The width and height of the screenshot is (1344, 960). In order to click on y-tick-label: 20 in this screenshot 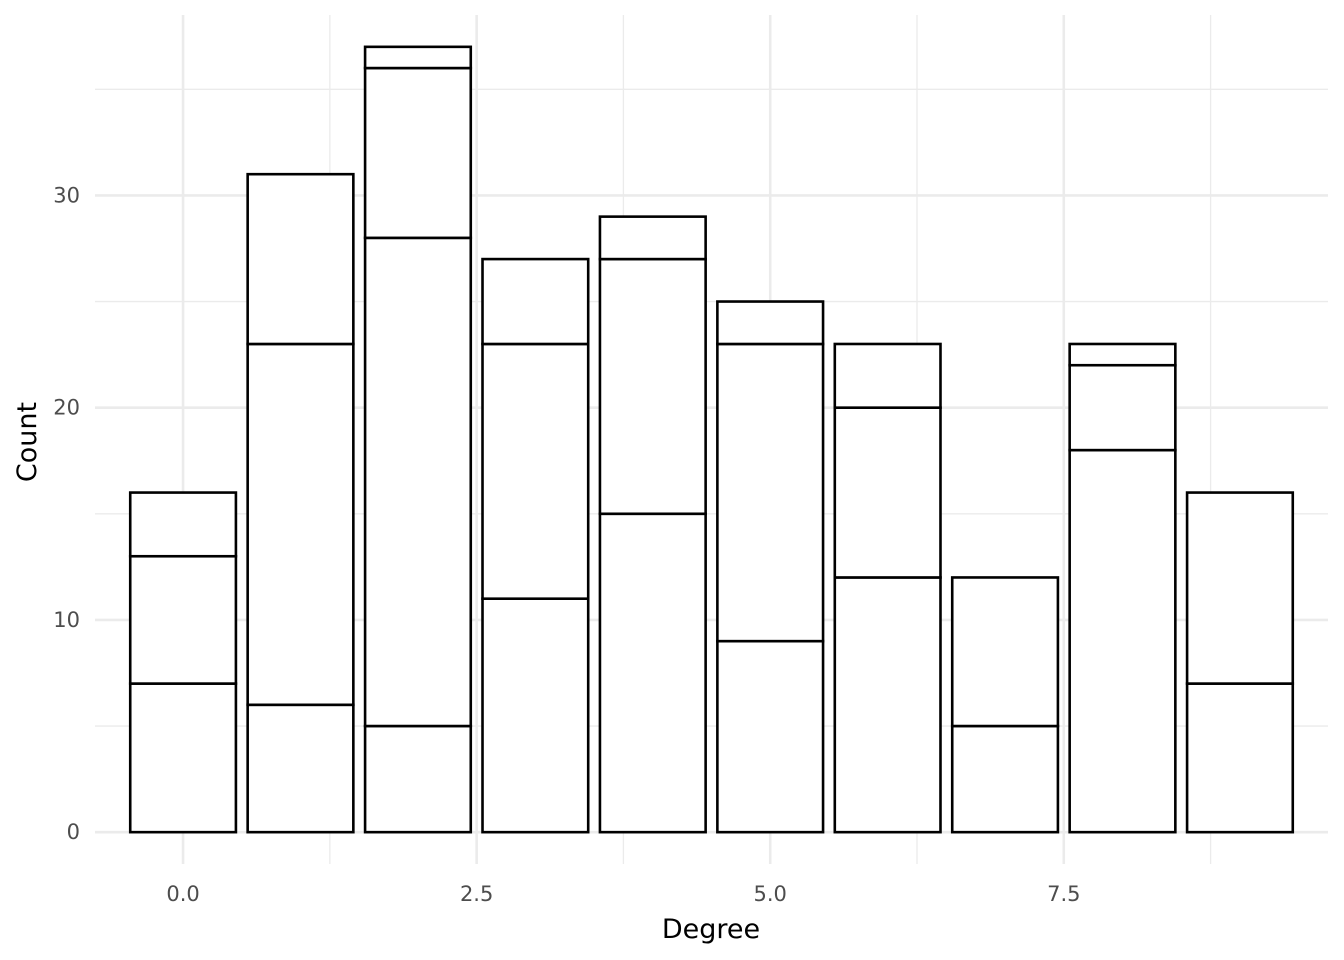, I will do `click(66, 408)`.